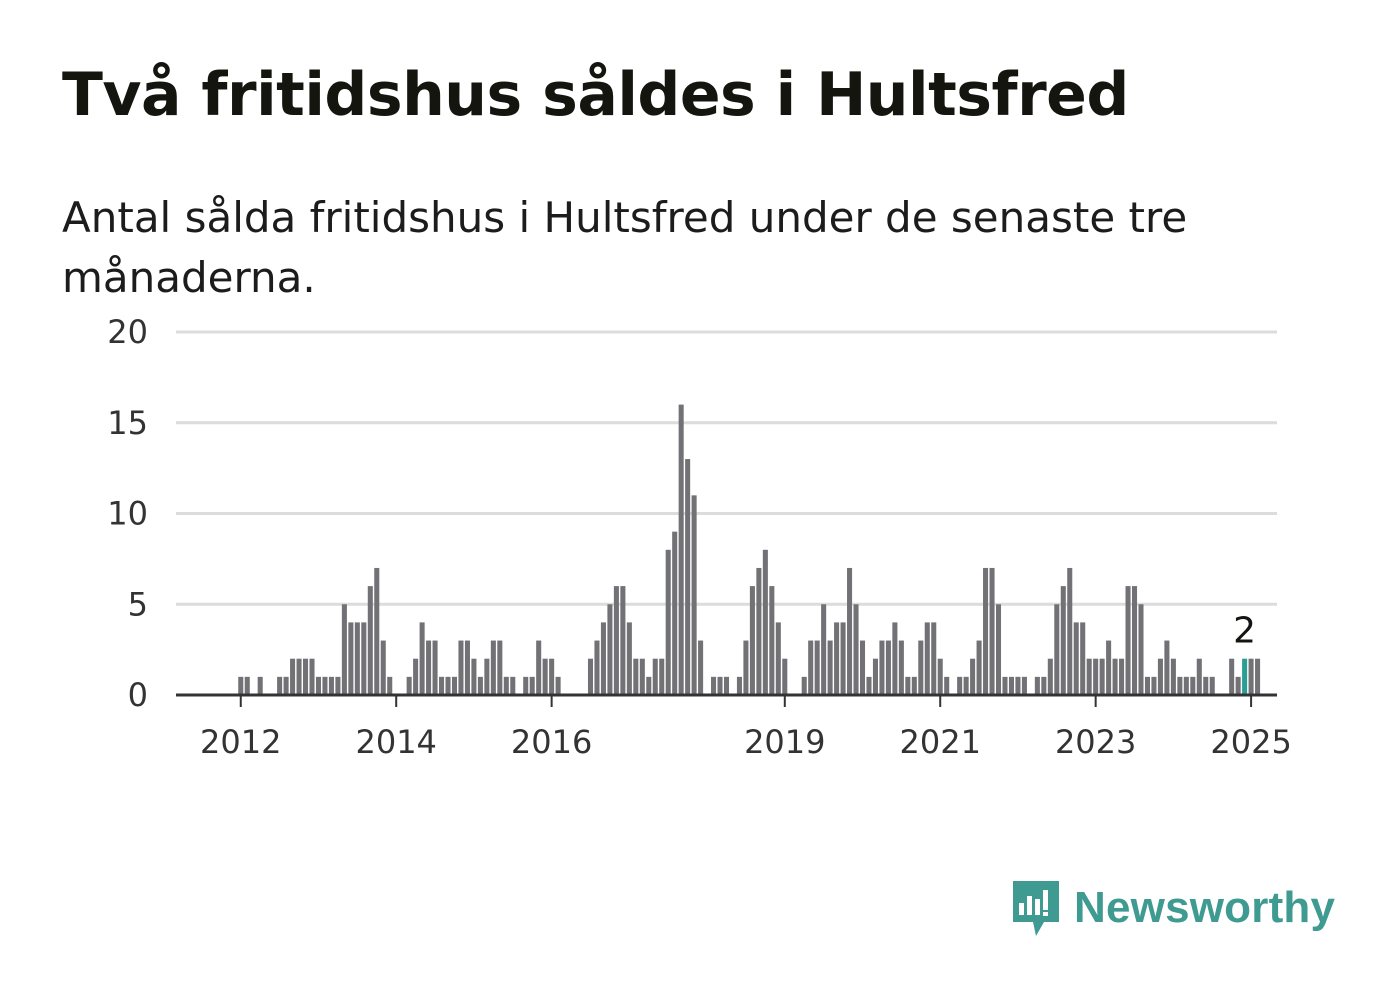 The image size is (1382, 999). What do you see at coordinates (551, 742) in the screenshot?
I see `x-tick-label: 2016` at bounding box center [551, 742].